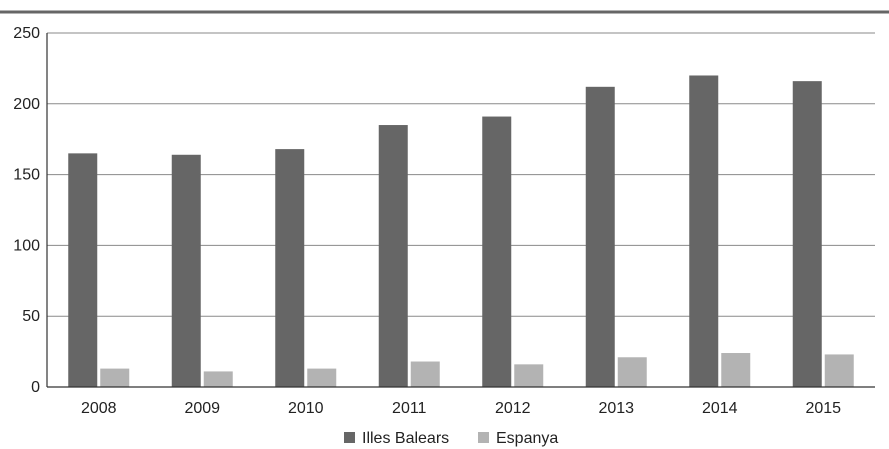 This screenshot has height=449, width=889. What do you see at coordinates (26, 33) in the screenshot?
I see `y-tick-label: 250` at bounding box center [26, 33].